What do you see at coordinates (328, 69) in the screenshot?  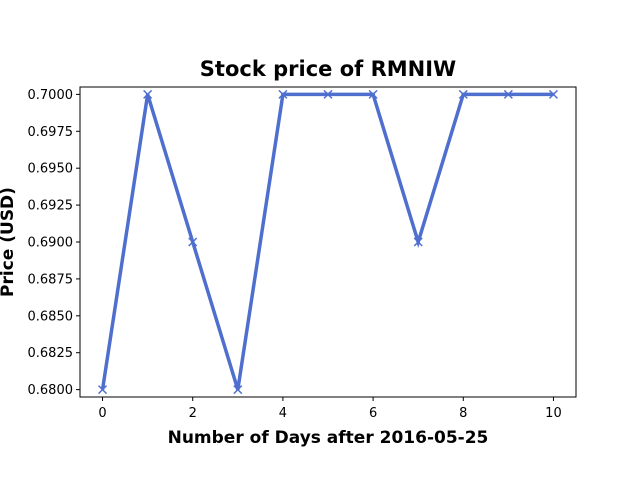 I see `chart-title: Stock price of RMNIW` at bounding box center [328, 69].